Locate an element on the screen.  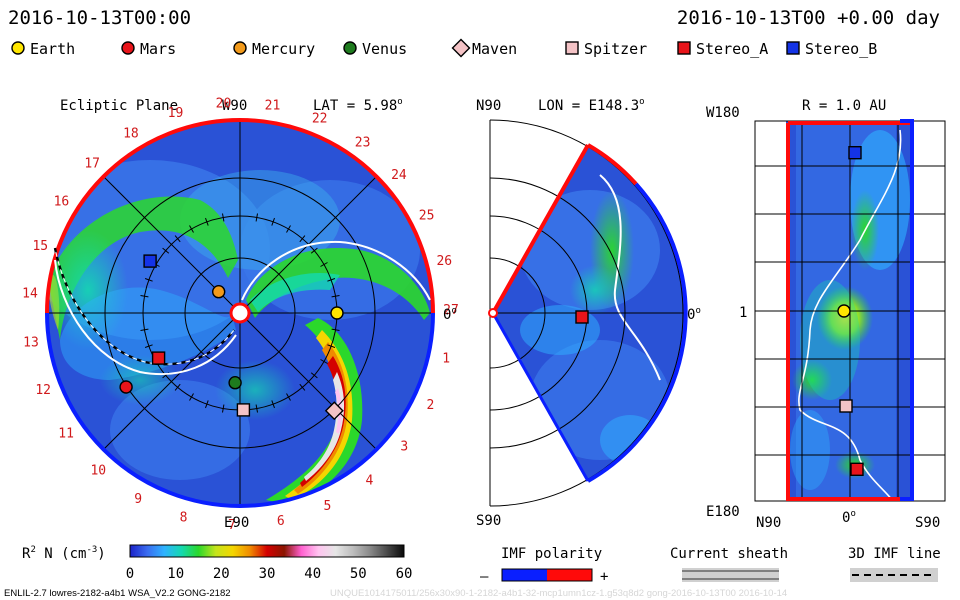
carrington-tick-16: 16 is located at coordinates (62, 202).